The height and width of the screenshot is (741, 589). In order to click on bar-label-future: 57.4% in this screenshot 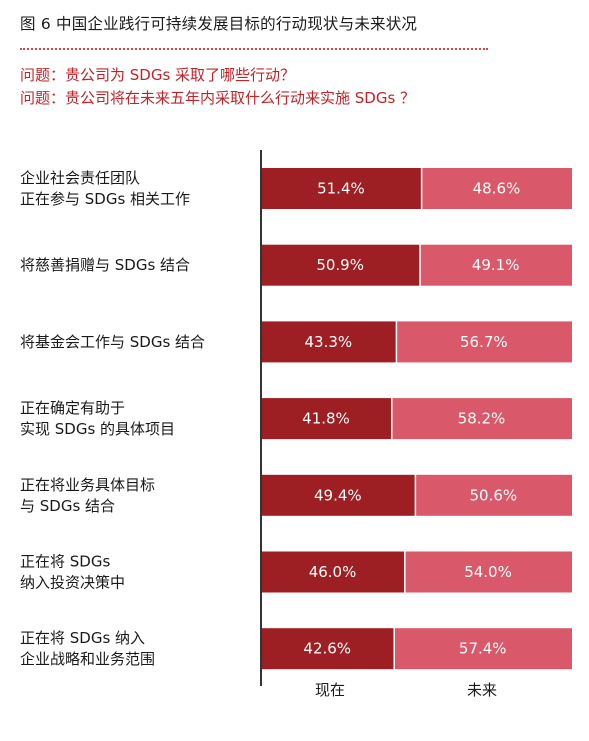, I will do `click(483, 649)`.